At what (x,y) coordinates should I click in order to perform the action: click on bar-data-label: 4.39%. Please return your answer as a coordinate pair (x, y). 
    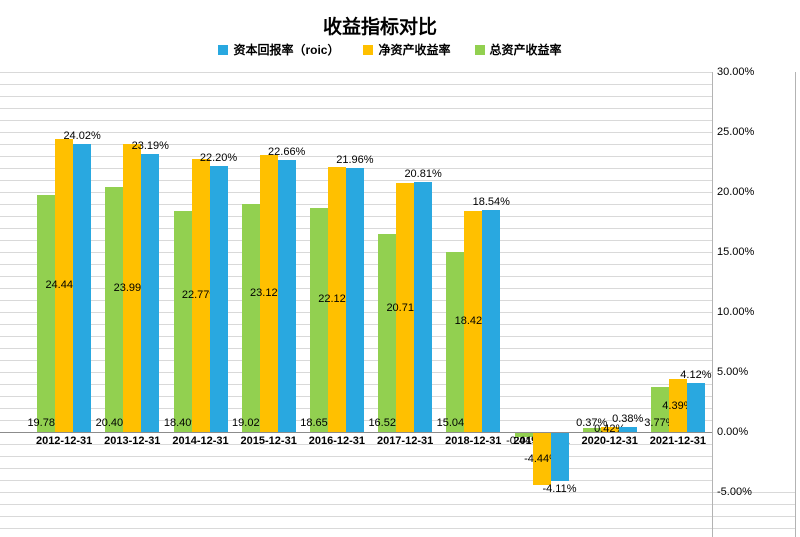
    Looking at the image, I should click on (678, 405).